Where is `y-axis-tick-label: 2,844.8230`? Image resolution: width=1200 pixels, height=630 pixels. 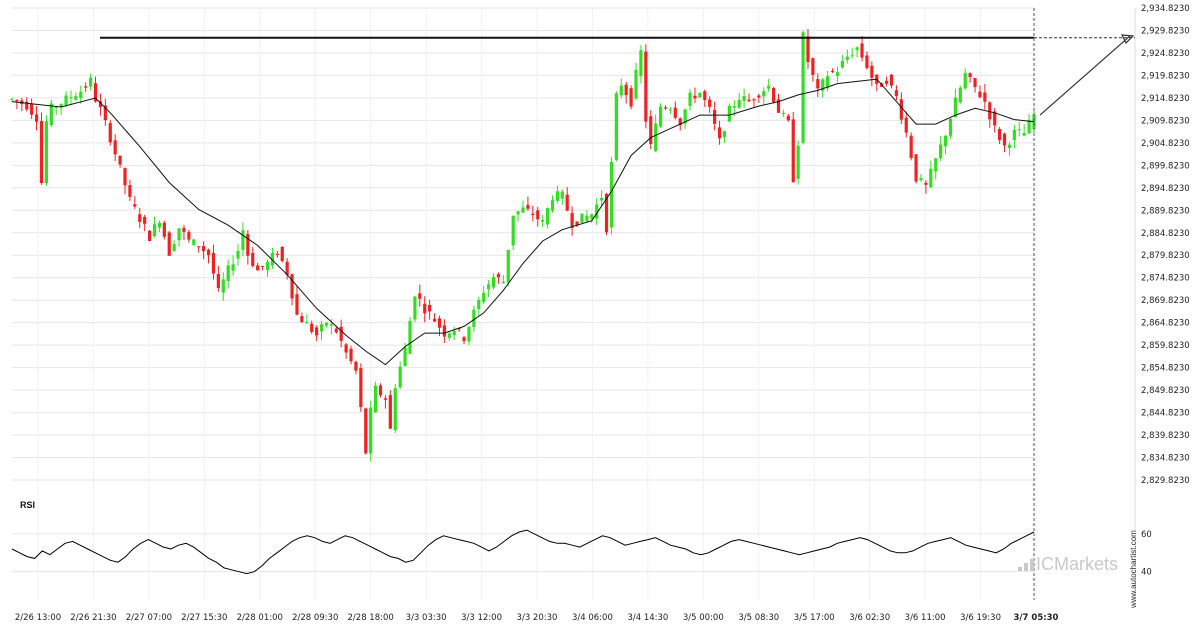
y-axis-tick-label: 2,844.8230 is located at coordinates (1165, 414).